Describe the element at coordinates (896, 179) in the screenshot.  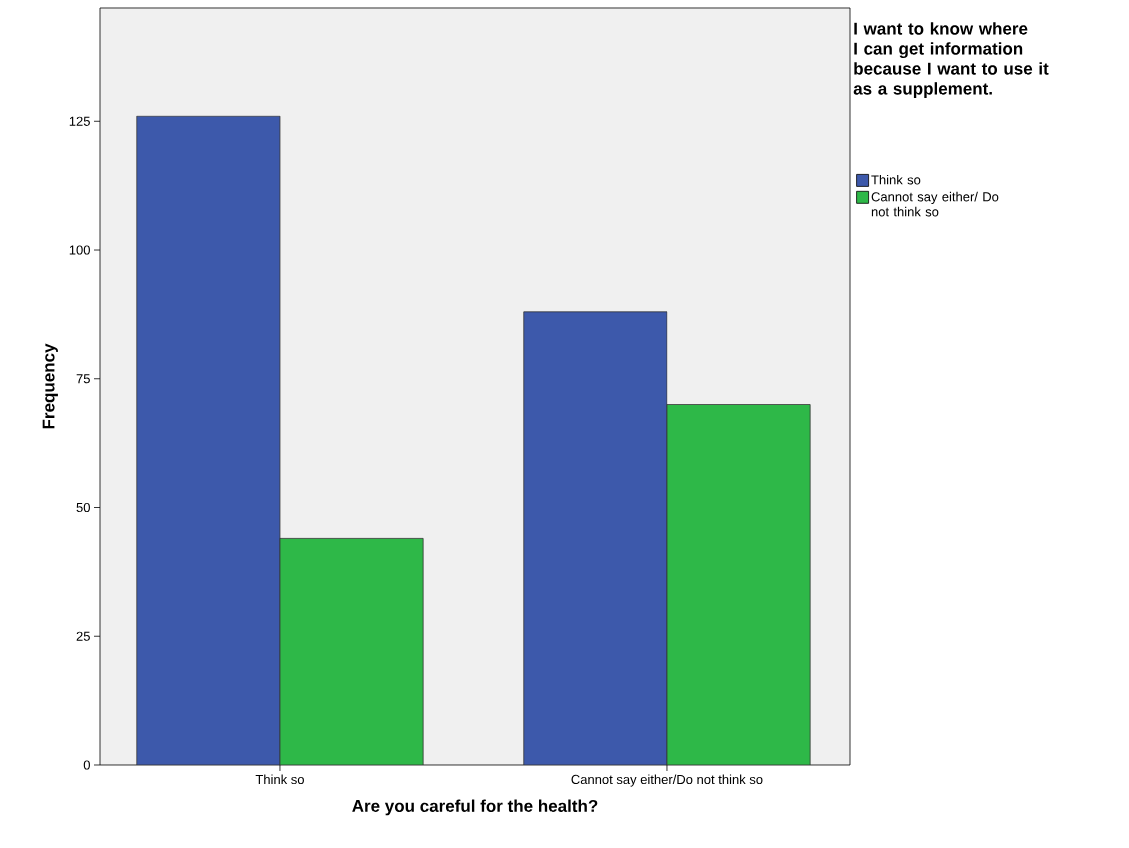
I see `legend-label: Think so` at that location.